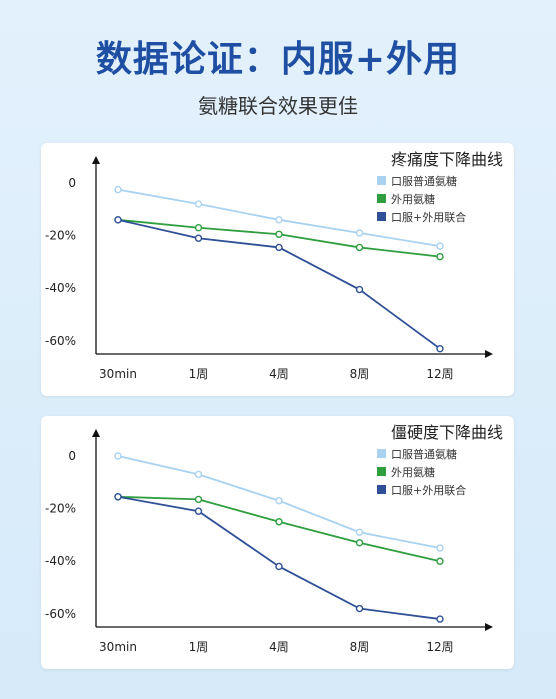  What do you see at coordinates (278, 106) in the screenshot?
I see `page-subtitle: 氨糖联合效果更佳` at bounding box center [278, 106].